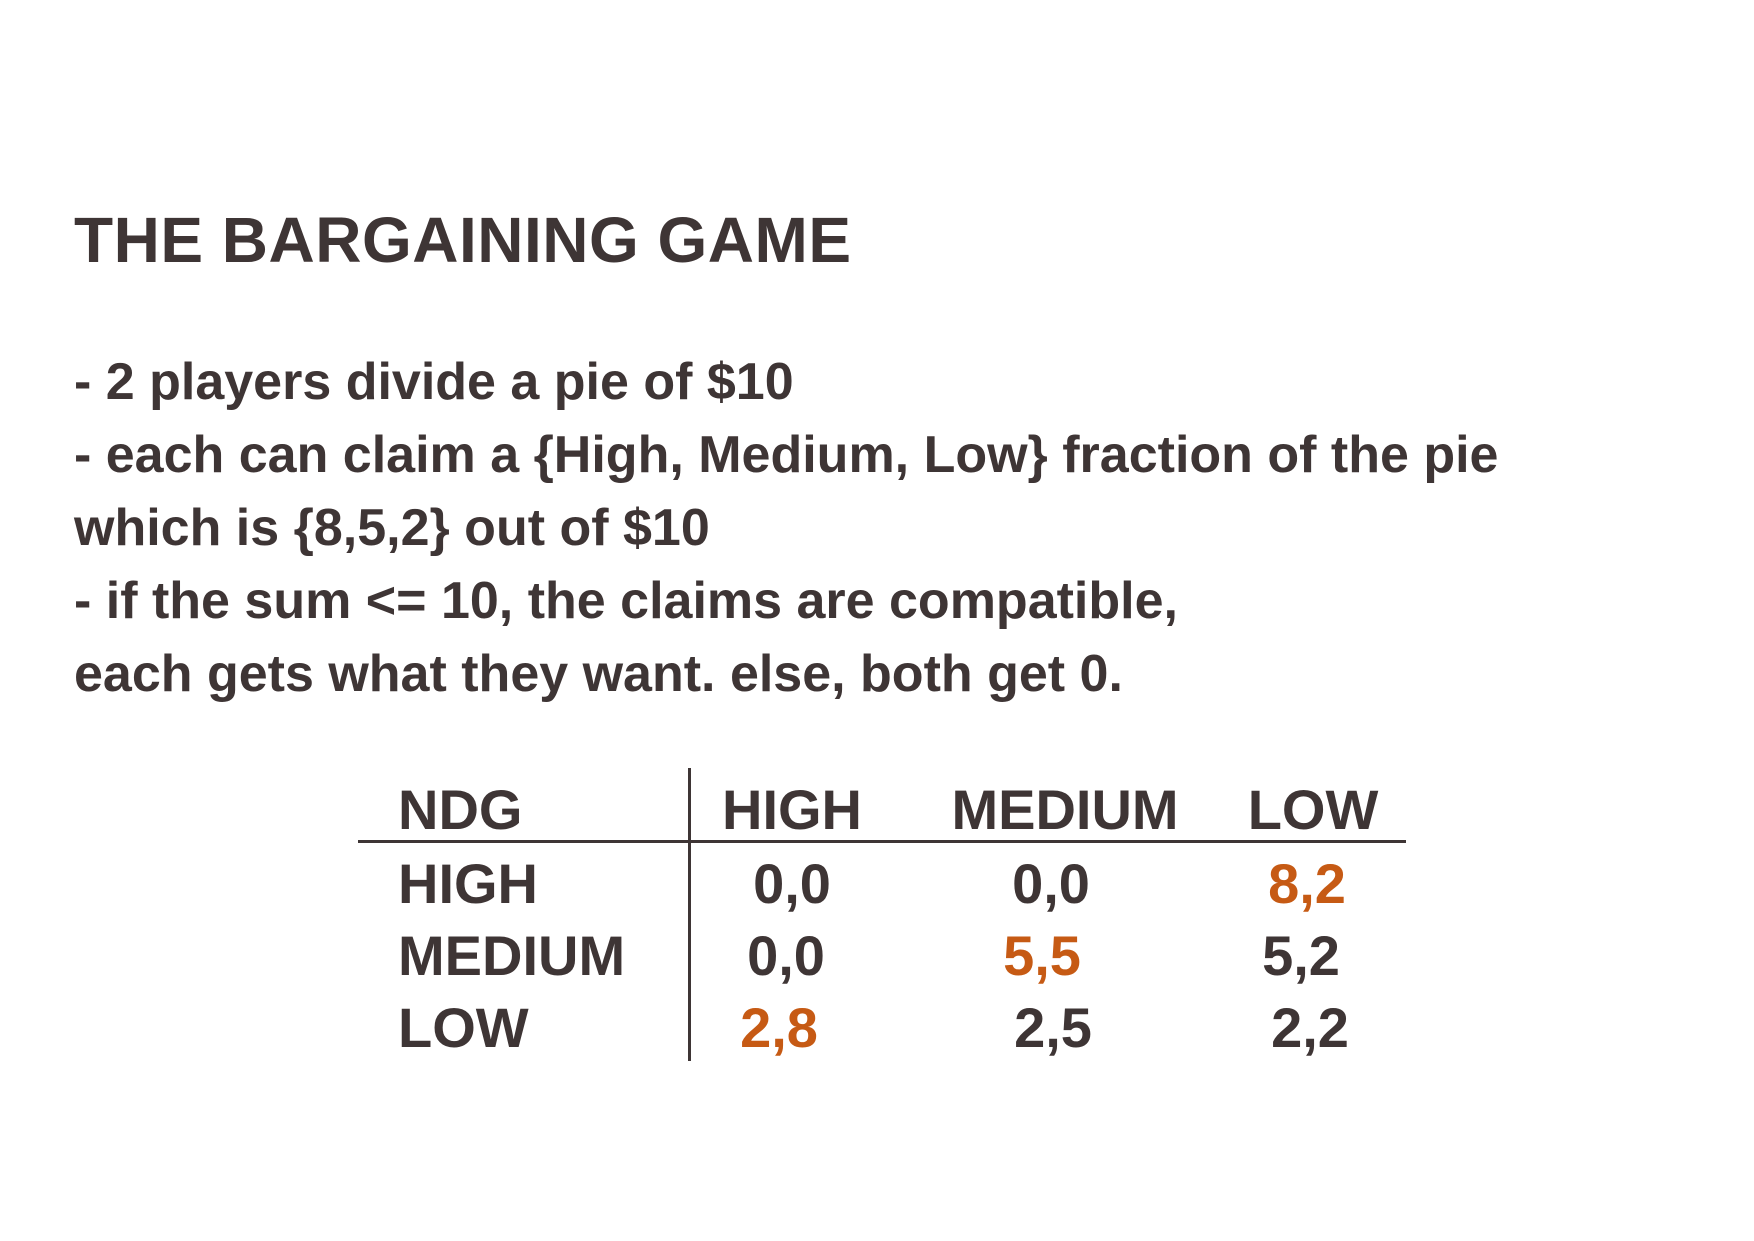 The height and width of the screenshot is (1241, 1754). I want to click on payoff-cell-highlighted: 5,5, so click(1042, 955).